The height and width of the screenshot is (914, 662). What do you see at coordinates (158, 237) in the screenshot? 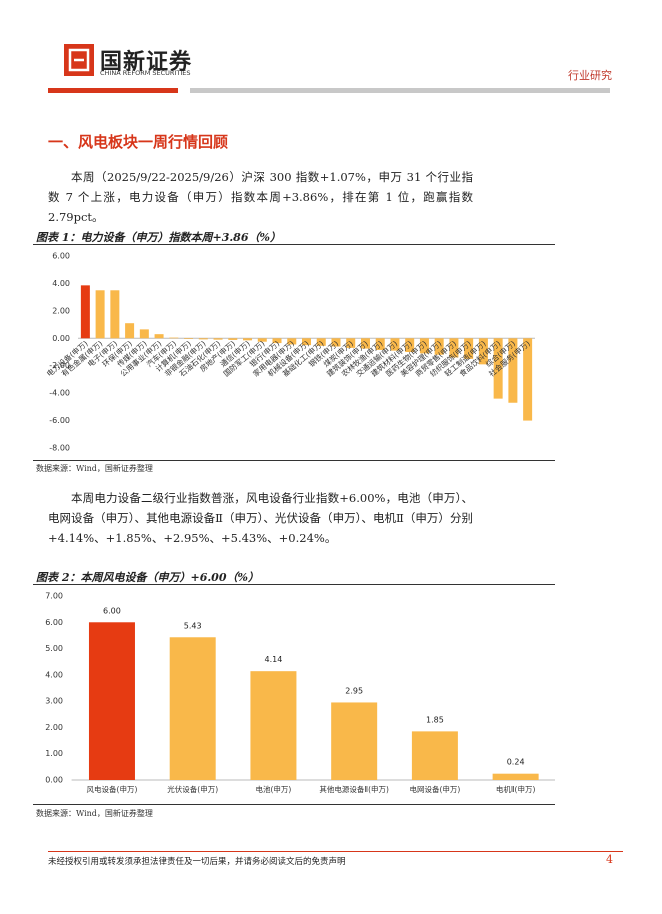
I see `figure-title: 图表 1：电力设备（申万）指数本周+3.86（%）` at bounding box center [158, 237].